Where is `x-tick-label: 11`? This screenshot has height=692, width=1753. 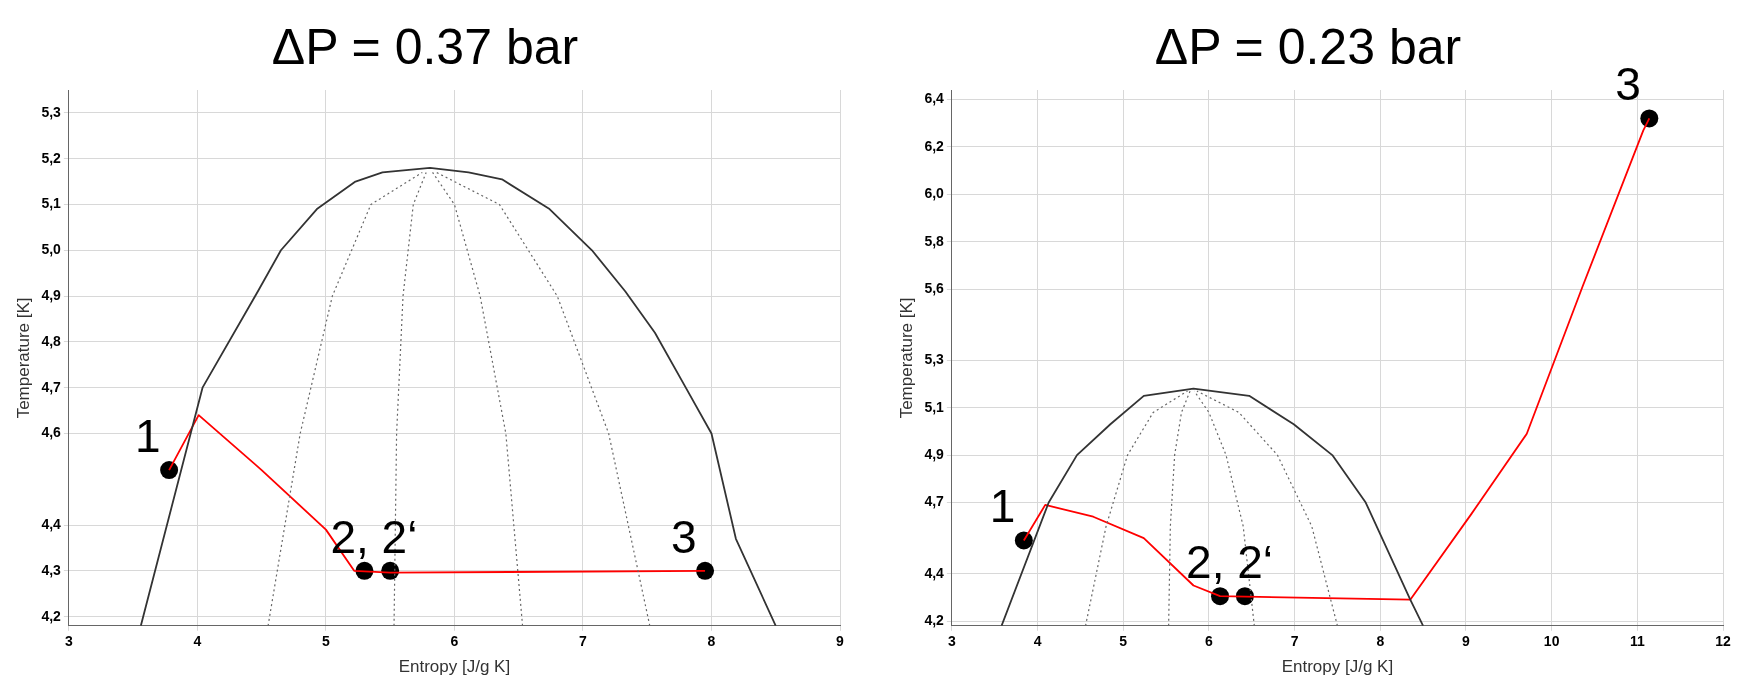
x-tick-label: 11 is located at coordinates (1637, 641).